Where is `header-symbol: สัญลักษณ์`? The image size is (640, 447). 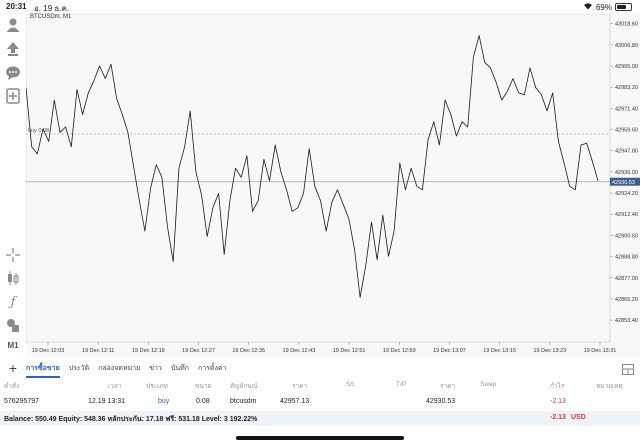 header-symbol: สัญลักษณ์ is located at coordinates (244, 386).